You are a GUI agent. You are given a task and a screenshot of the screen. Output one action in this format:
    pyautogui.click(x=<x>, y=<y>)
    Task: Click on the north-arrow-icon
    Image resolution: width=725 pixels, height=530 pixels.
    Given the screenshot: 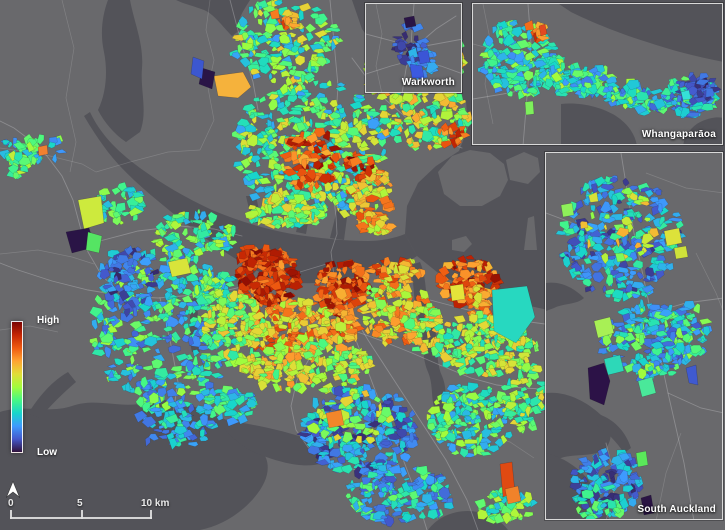 What is the action you would take?
    pyautogui.click(x=13, y=490)
    